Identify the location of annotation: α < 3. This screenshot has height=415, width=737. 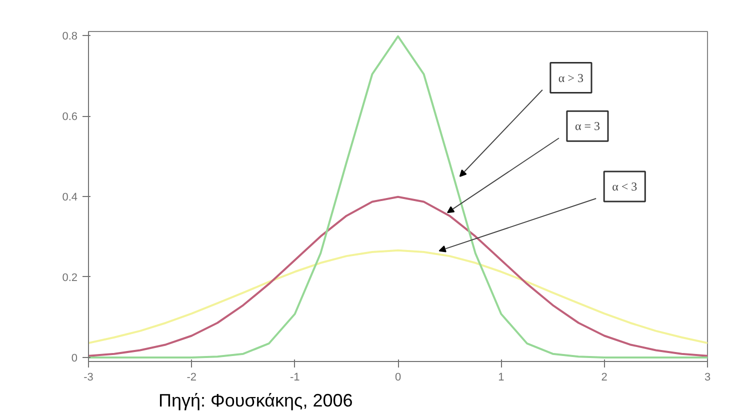
(625, 186).